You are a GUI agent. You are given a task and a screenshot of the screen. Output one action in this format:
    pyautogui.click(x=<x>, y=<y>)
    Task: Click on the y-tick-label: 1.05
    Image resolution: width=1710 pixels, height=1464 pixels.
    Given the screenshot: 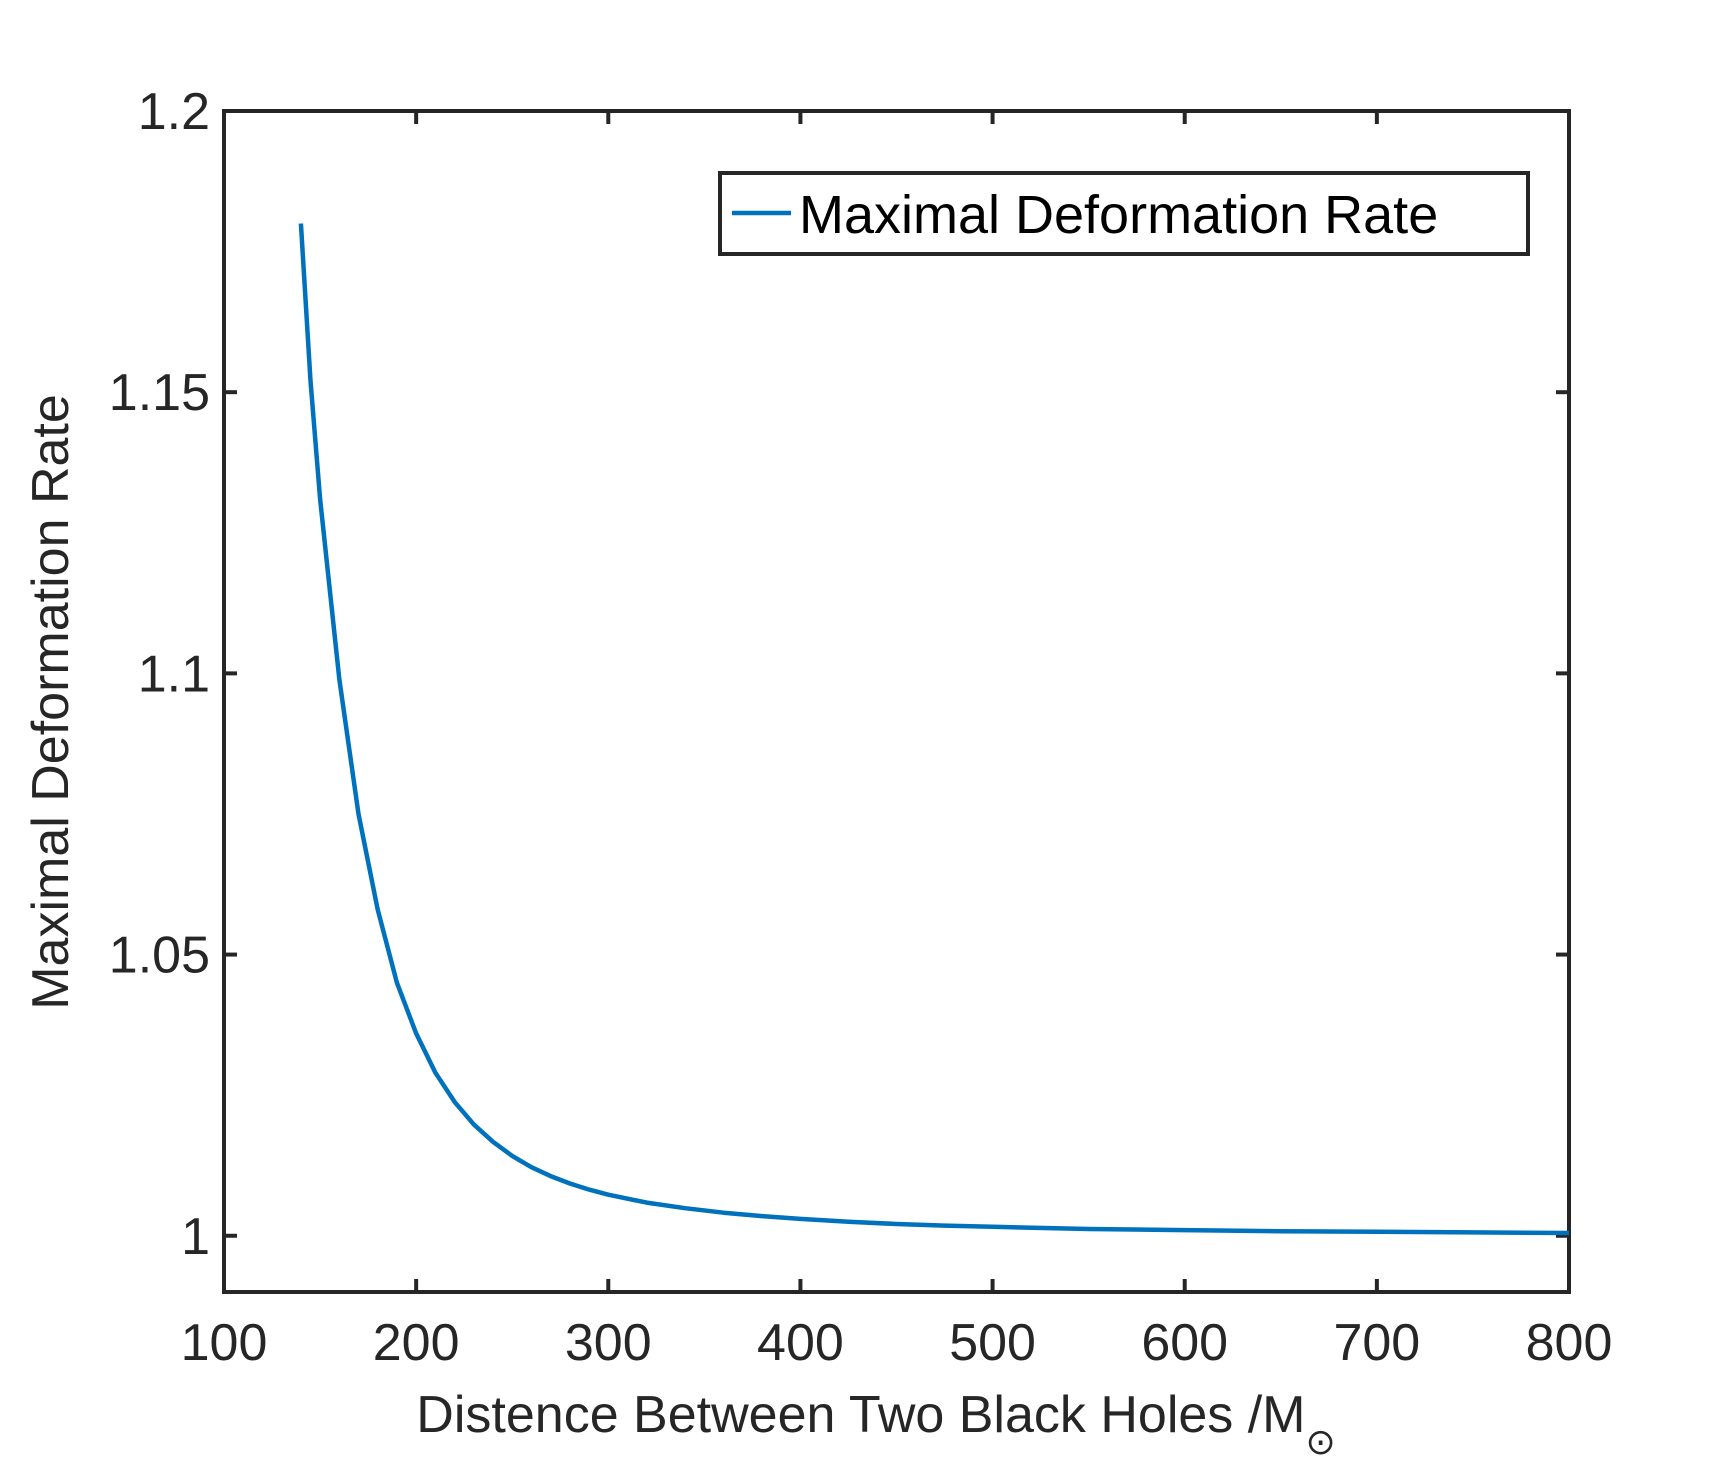 What is the action you would take?
    pyautogui.click(x=159, y=956)
    